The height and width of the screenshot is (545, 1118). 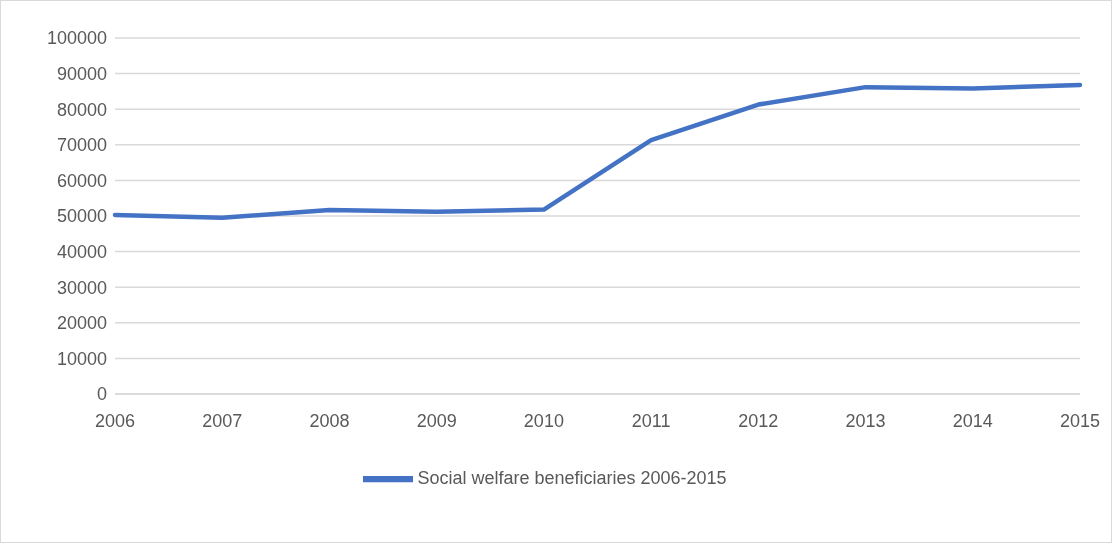 I want to click on y-tick-label: 70000, so click(x=81, y=145).